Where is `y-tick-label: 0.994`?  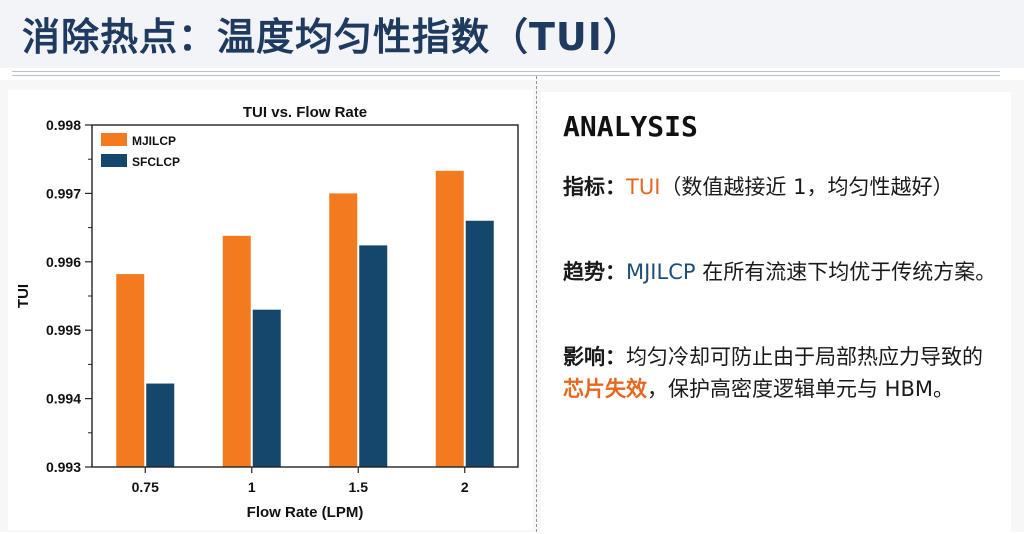 y-tick-label: 0.994 is located at coordinates (63, 399).